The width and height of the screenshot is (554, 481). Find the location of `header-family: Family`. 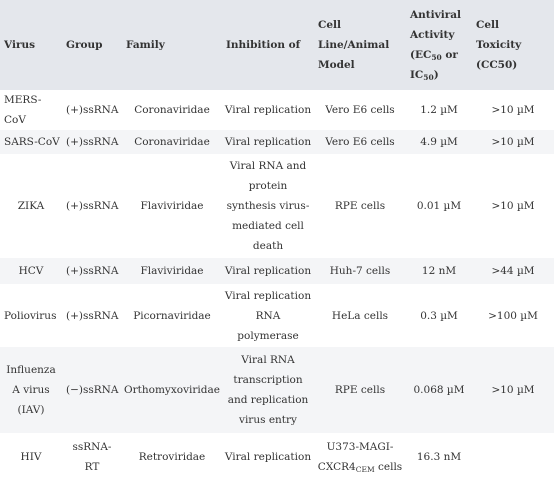

header-family: Family is located at coordinates (145, 45).